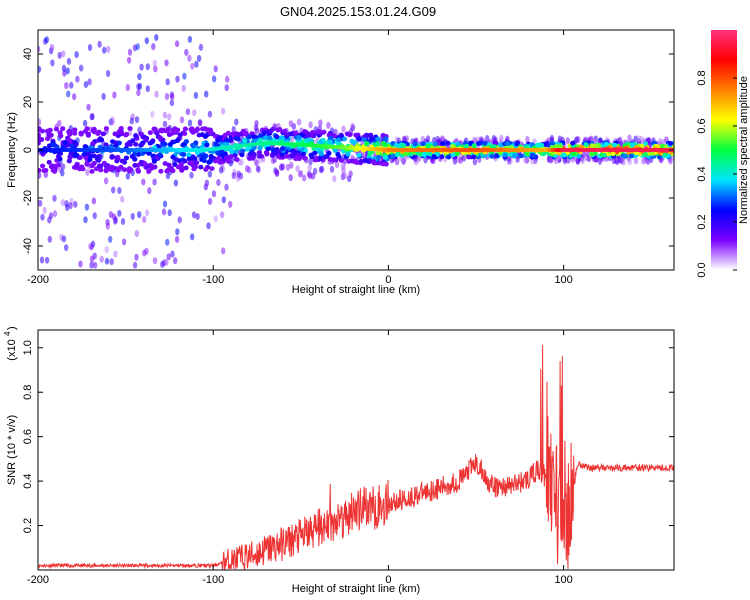 This screenshot has height=600, width=750. I want to click on snr-y-tick-label: 1.0, so click(28, 347).